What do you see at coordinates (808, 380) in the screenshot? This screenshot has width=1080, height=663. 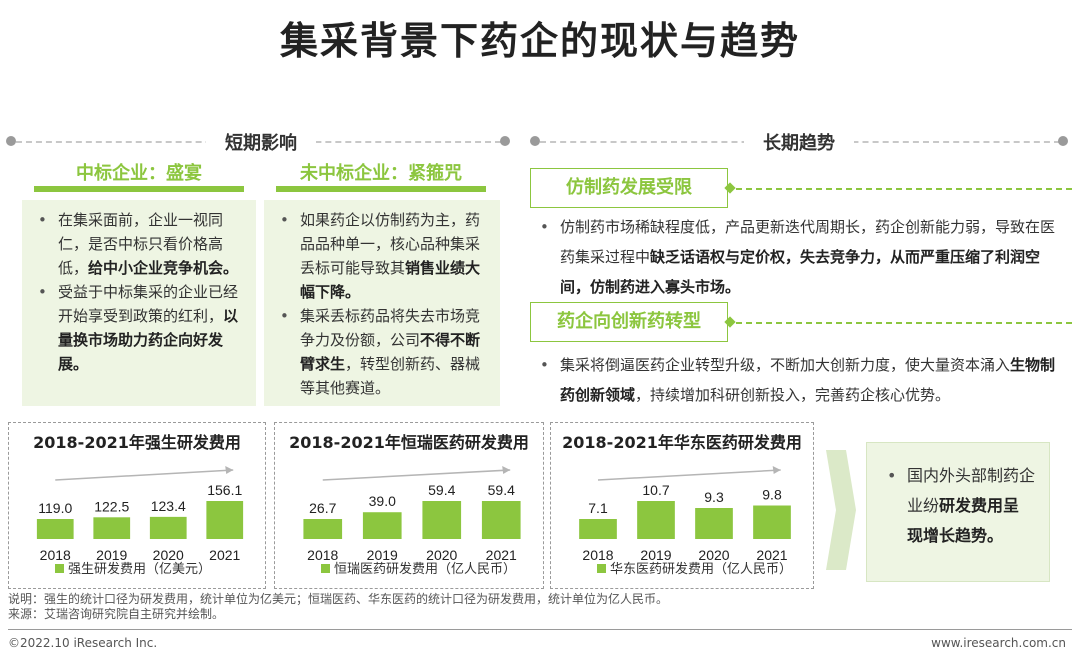 I see `bold-text: 生物制药创新领域` at bounding box center [808, 380].